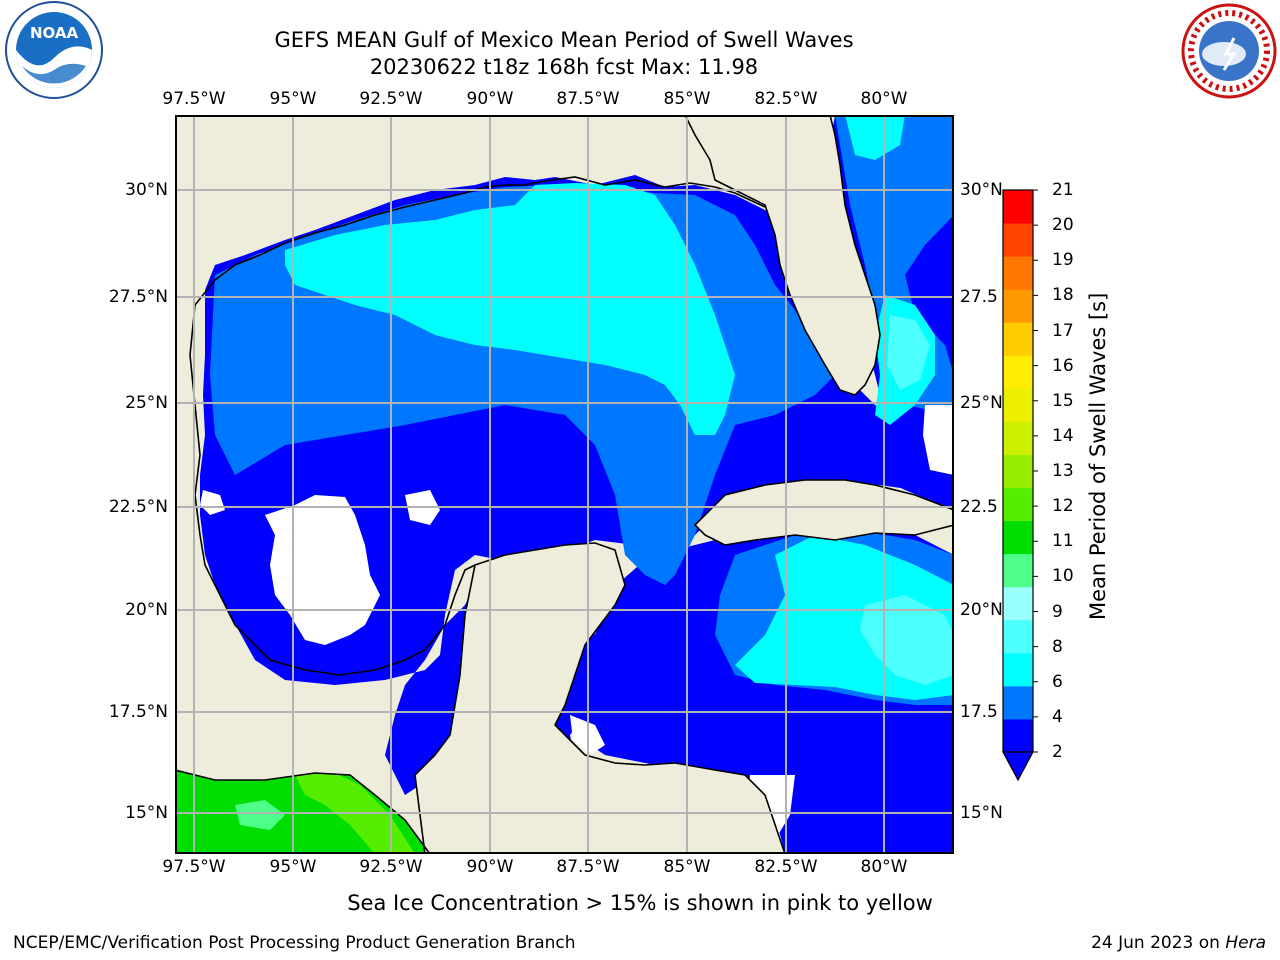 This screenshot has width=1280, height=960. Describe the element at coordinates (979, 712) in the screenshot. I see `lat-tick-right: 17.5` at that location.